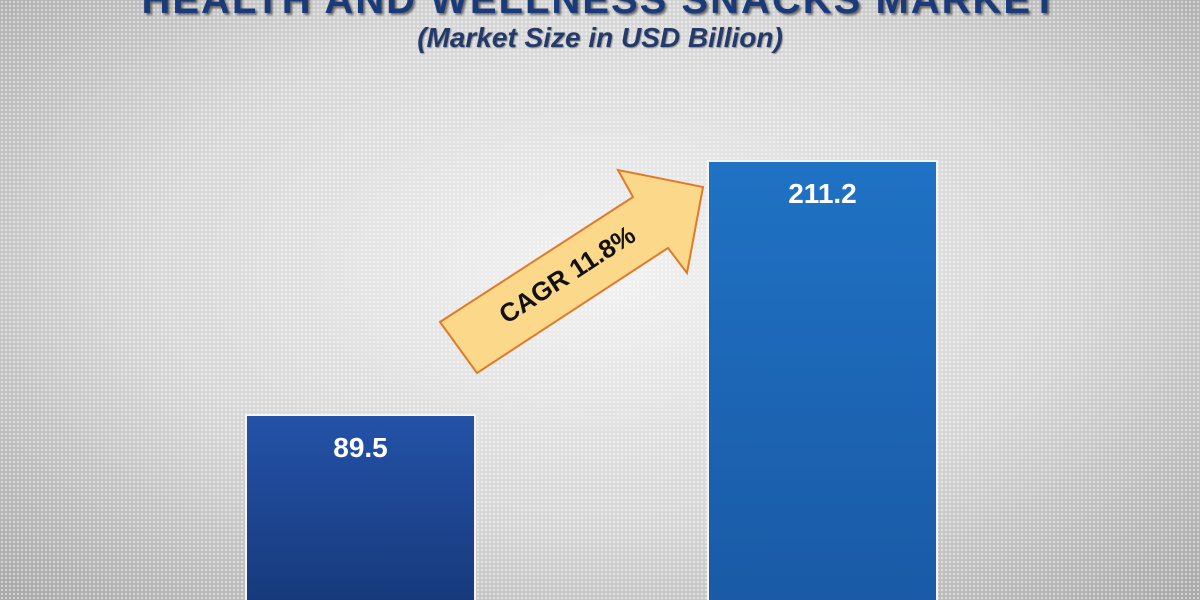  I want to click on bar-2-label: 211.2, so click(822, 193).